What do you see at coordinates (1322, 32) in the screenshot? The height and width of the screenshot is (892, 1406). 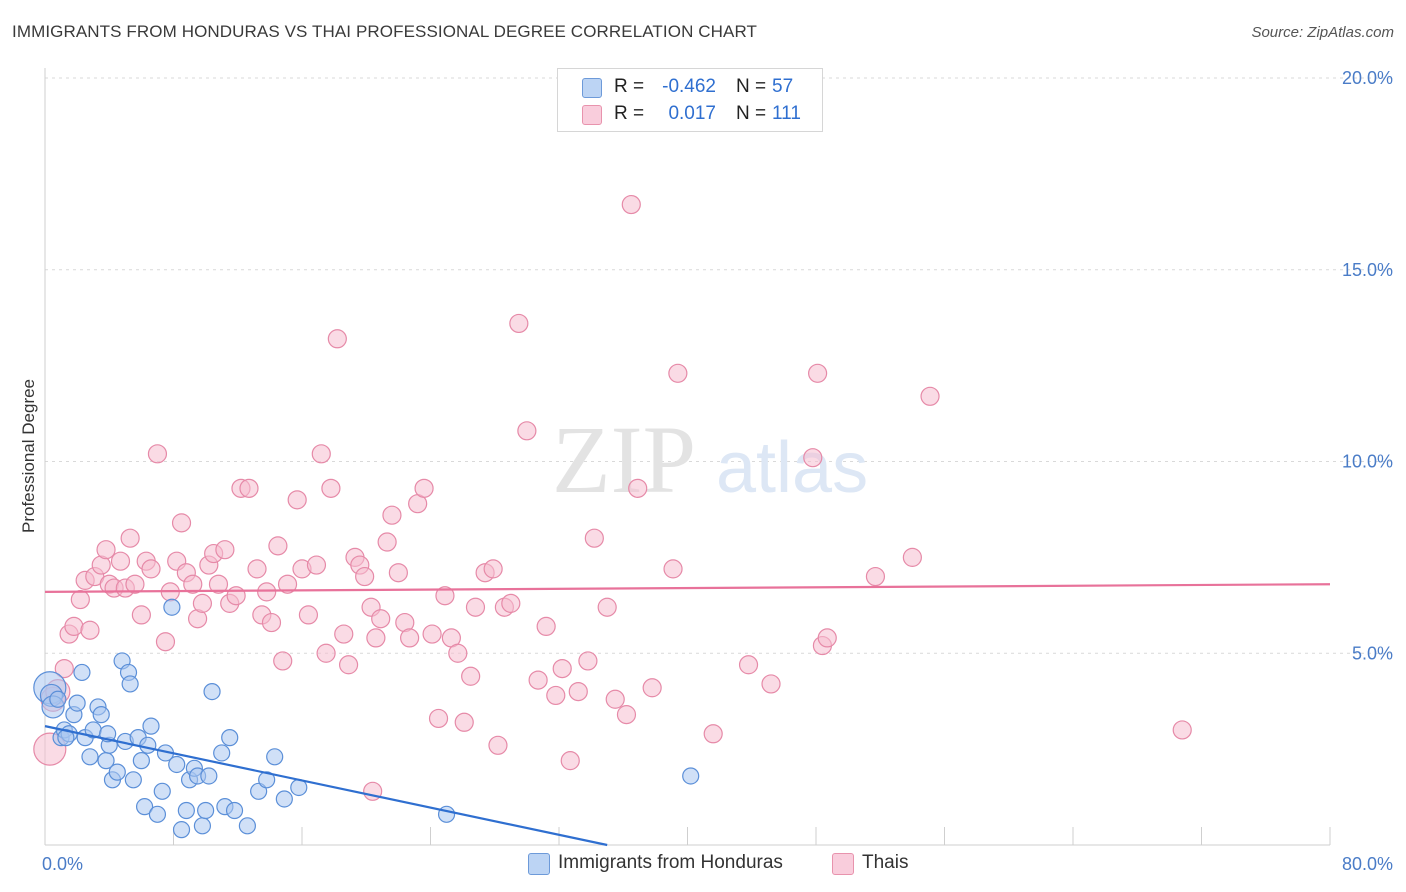 I see `source-label: Source: ZipAtlas.com` at bounding box center [1322, 32].